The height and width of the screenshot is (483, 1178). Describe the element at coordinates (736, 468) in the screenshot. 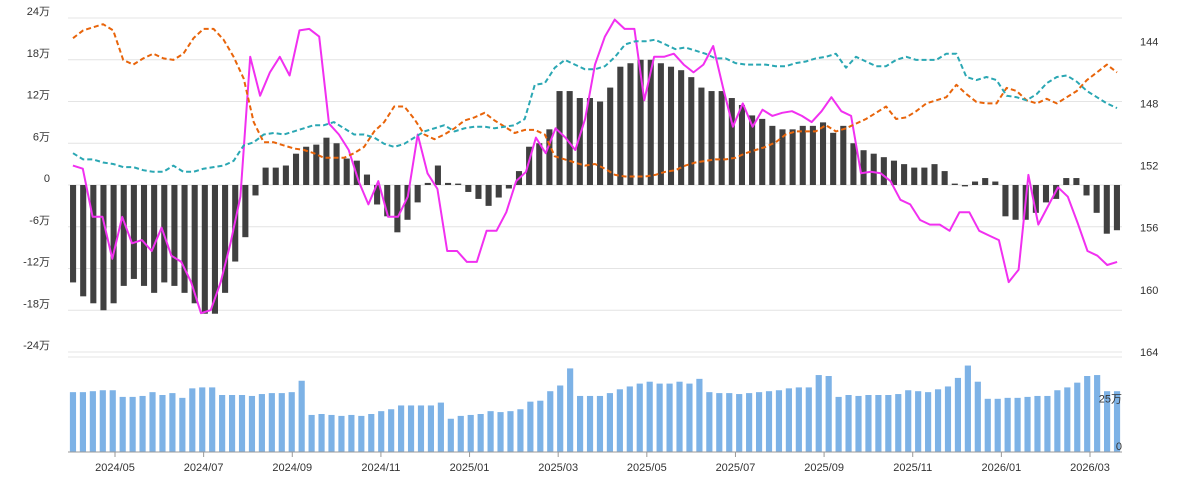

I see `x-tick-label: 2025/07` at that location.